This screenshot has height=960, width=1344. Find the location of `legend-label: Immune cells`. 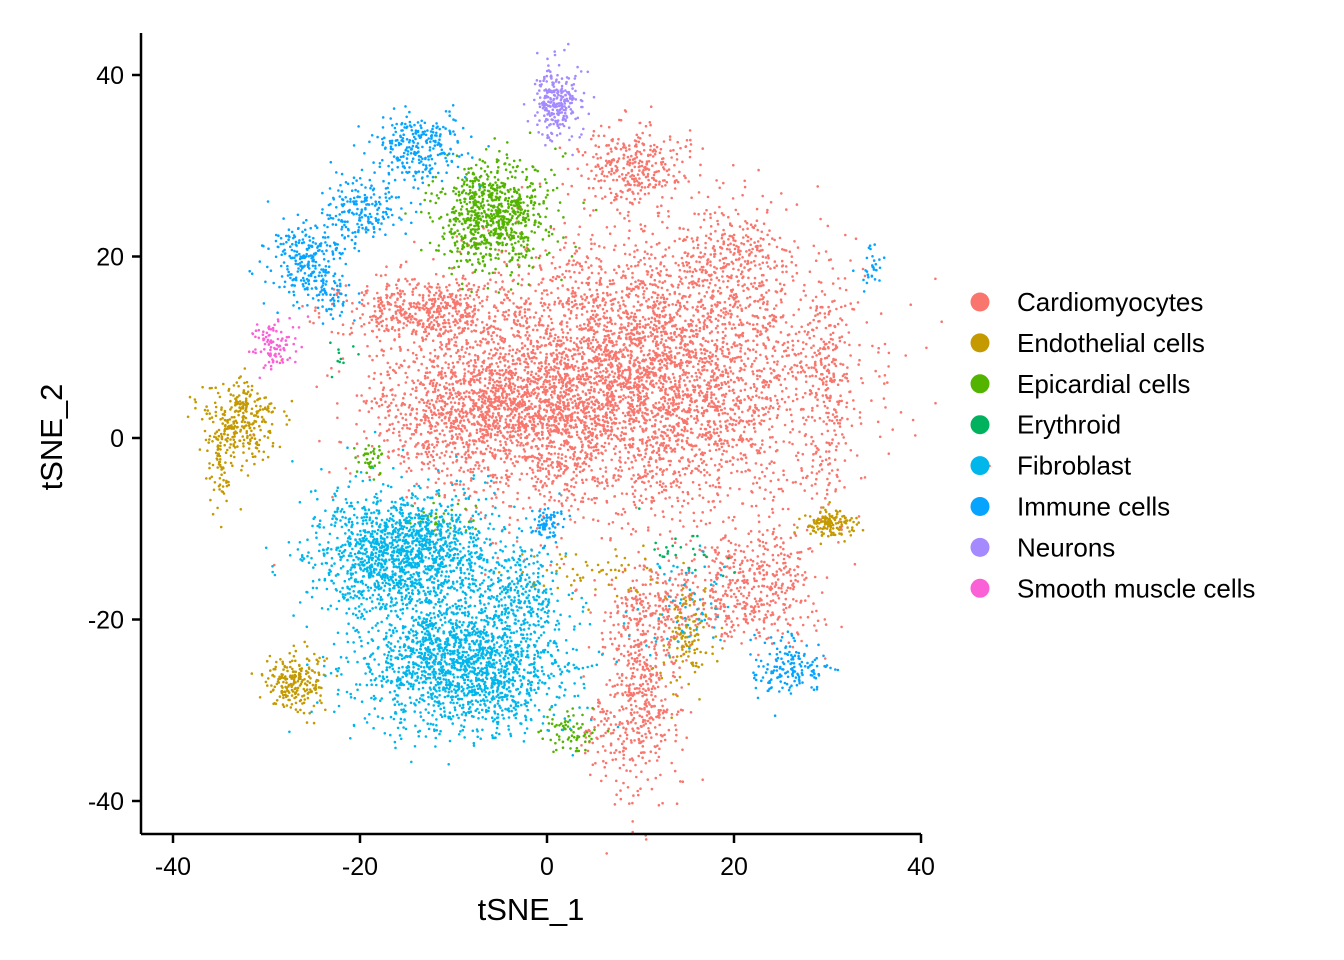

legend-label: Immune cells is located at coordinates (1093, 507).